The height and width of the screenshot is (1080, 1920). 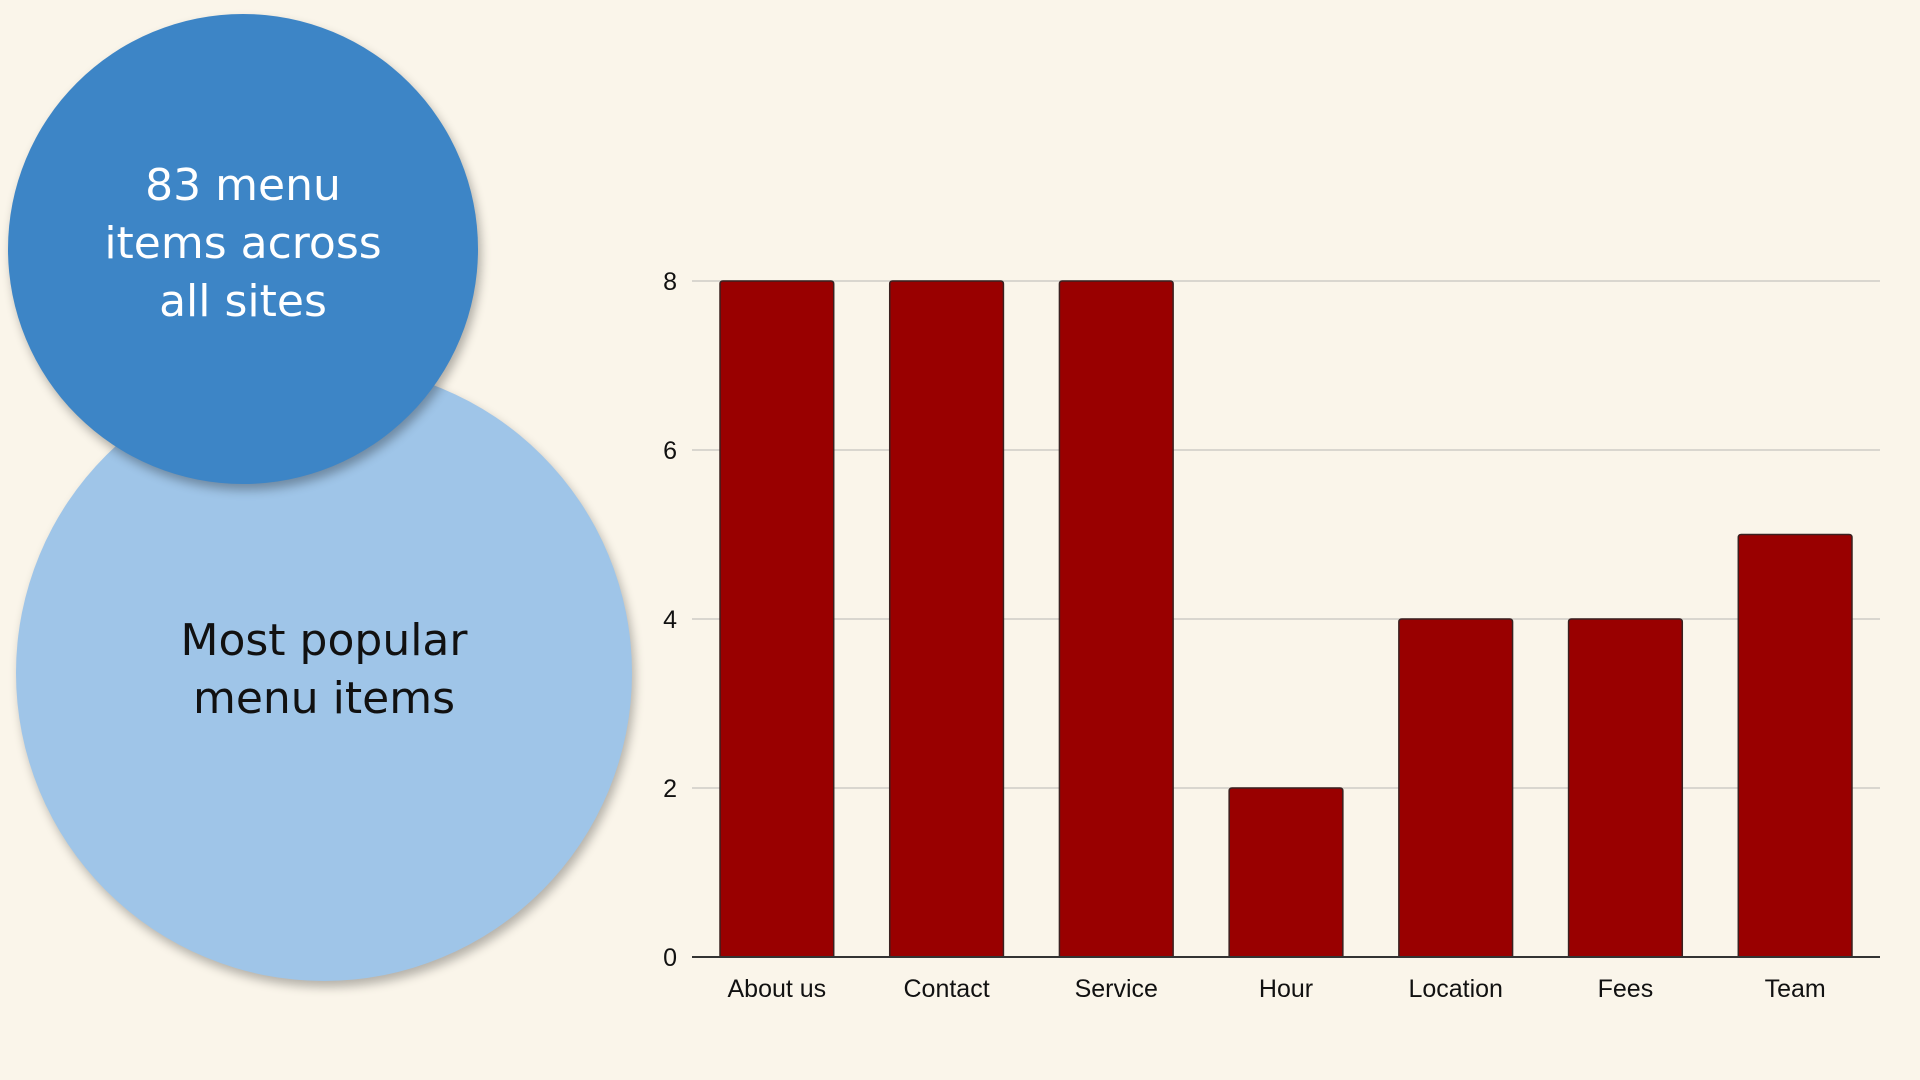 I want to click on y-tick-label: 6, so click(x=670, y=451).